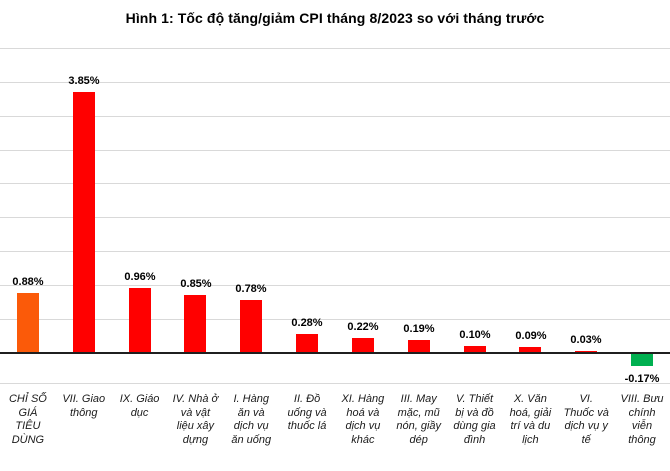  Describe the element at coordinates (307, 323) in the screenshot. I see `value-label-5: 0.28%` at that location.